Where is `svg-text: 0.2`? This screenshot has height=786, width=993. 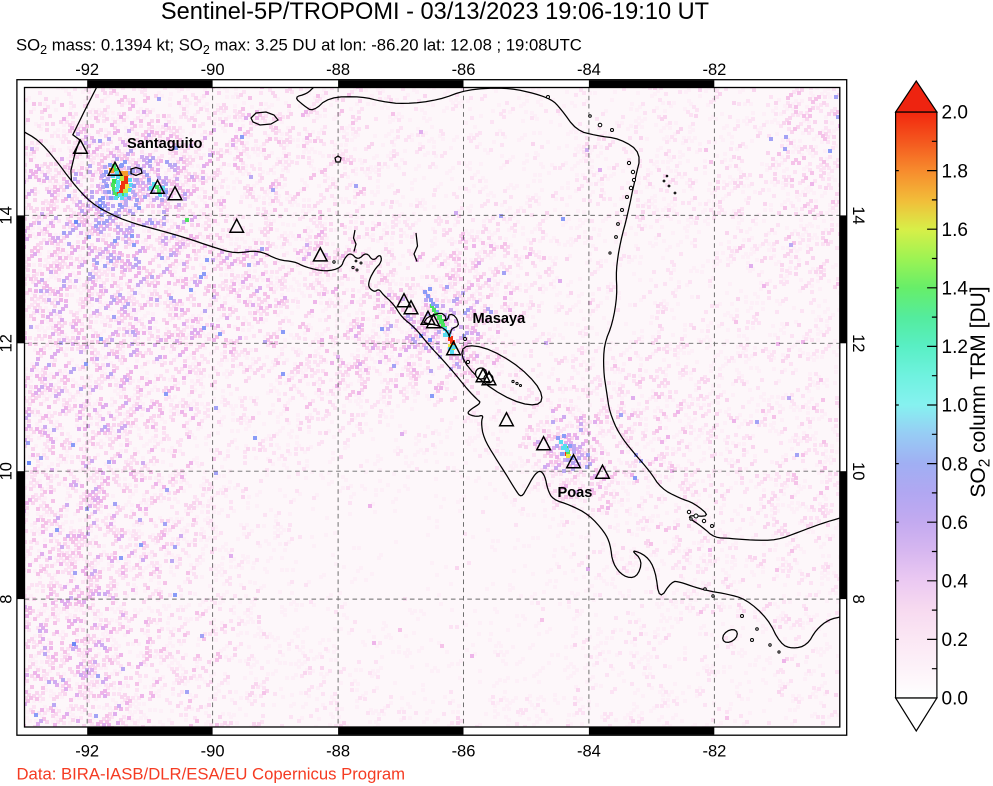
svg-text: 0.2 is located at coordinates (955, 640).